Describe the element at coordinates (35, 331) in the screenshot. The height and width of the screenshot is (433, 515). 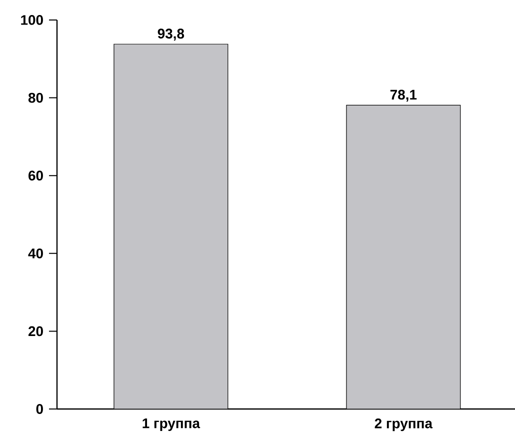
I see `y-tick-label: 20` at that location.